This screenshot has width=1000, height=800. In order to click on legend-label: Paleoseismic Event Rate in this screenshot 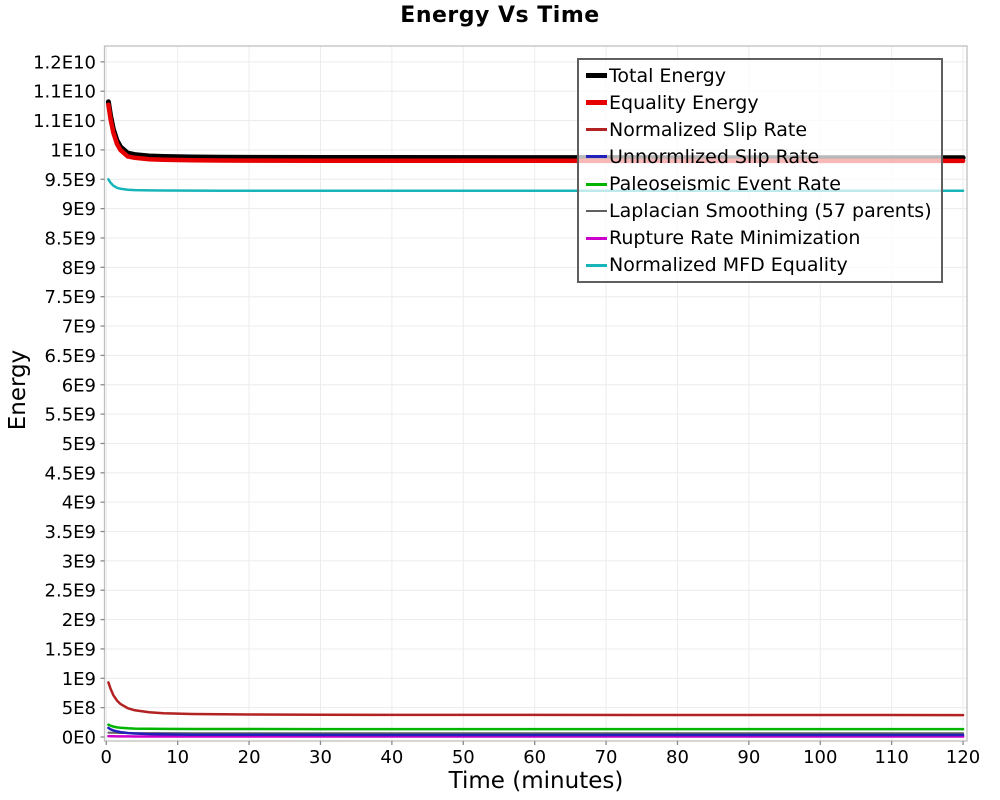, I will do `click(725, 184)`.